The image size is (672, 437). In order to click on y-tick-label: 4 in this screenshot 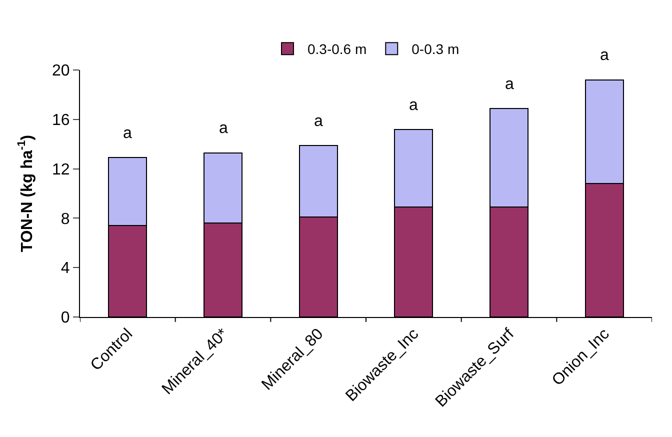, I will do `click(65, 269)`.